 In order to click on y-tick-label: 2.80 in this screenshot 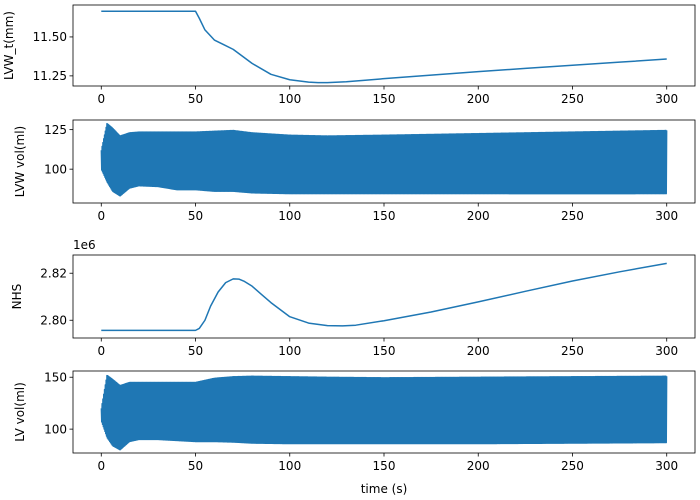, I will do `click(53, 321)`.